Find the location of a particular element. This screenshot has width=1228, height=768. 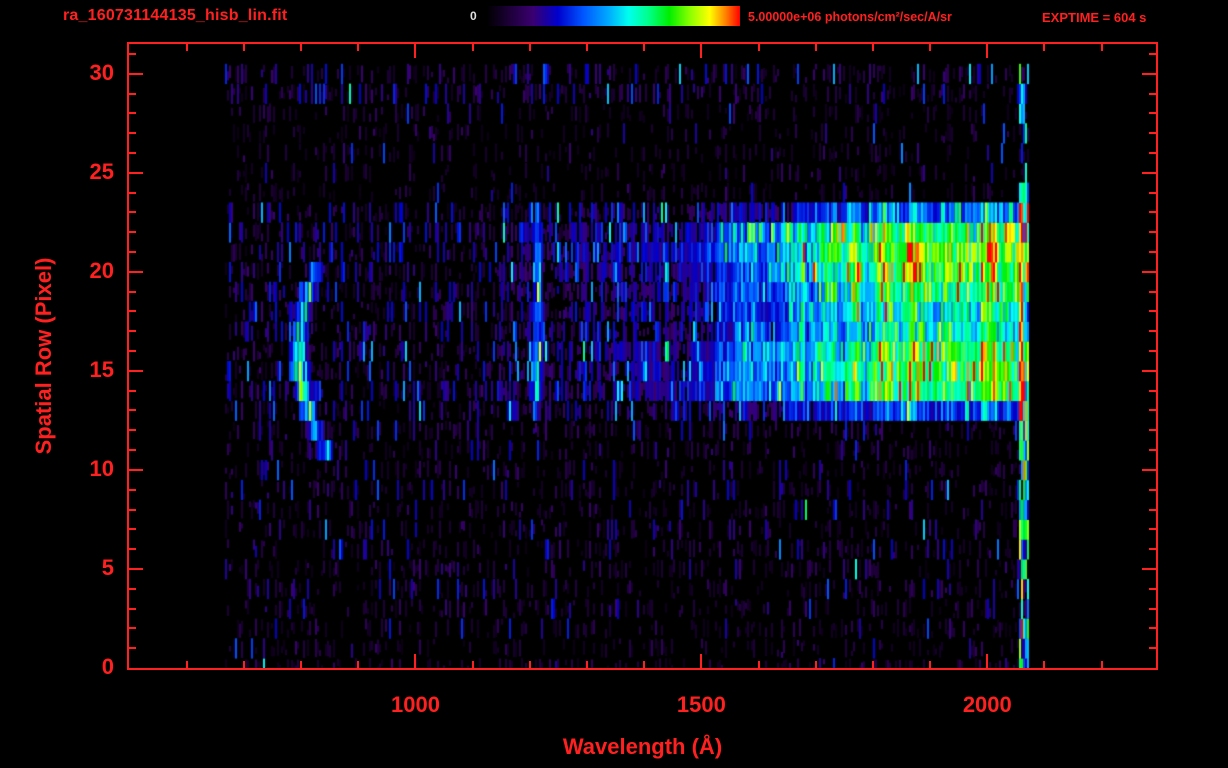

y-tick-label: 10 is located at coordinates (101, 468).